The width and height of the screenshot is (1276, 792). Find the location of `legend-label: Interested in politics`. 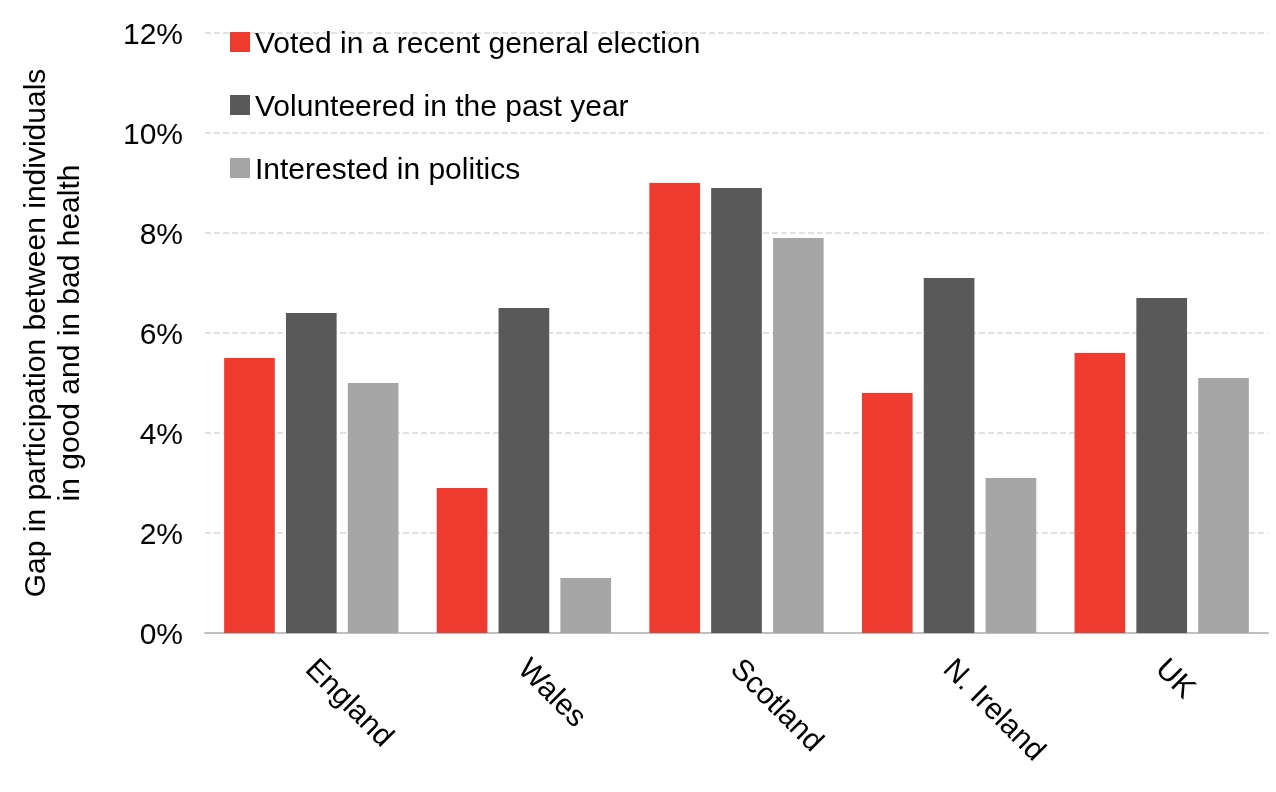

legend-label: Interested in politics is located at coordinates (388, 168).